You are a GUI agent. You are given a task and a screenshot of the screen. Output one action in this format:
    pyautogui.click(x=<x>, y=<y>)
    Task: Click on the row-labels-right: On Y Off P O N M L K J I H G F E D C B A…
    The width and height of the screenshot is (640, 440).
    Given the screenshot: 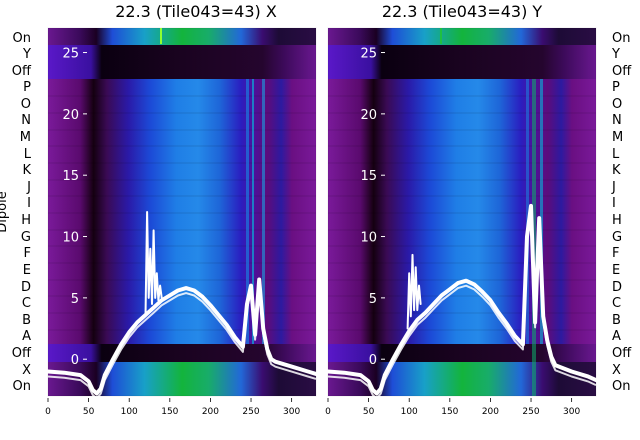 What is the action you would take?
    pyautogui.click(x=621, y=212)
    